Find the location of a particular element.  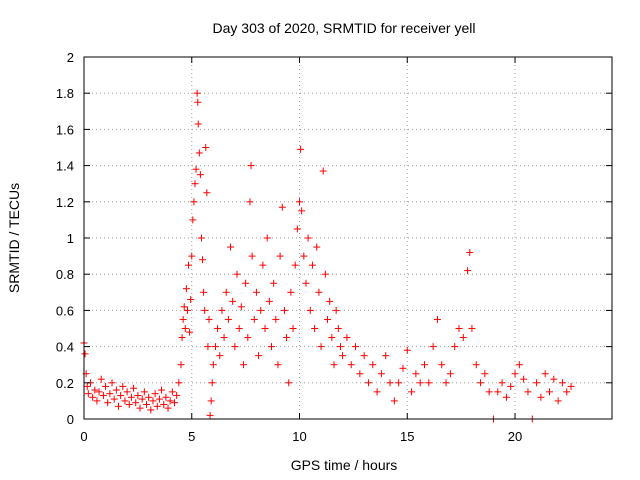

y-tick-label: 1.8 is located at coordinates (65, 93).